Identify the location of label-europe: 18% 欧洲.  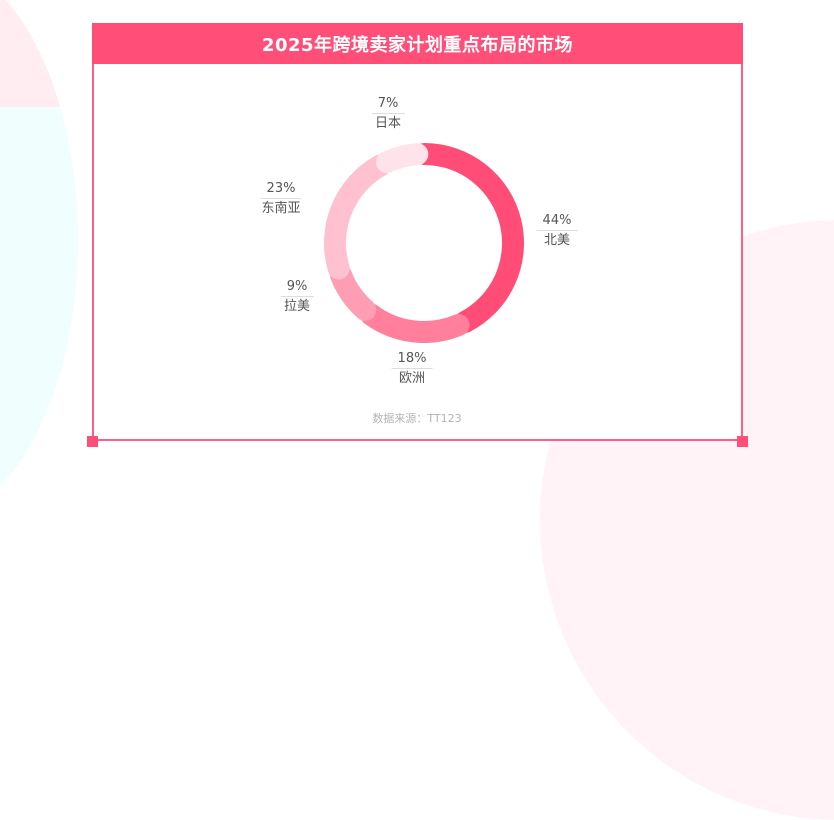
(412, 369).